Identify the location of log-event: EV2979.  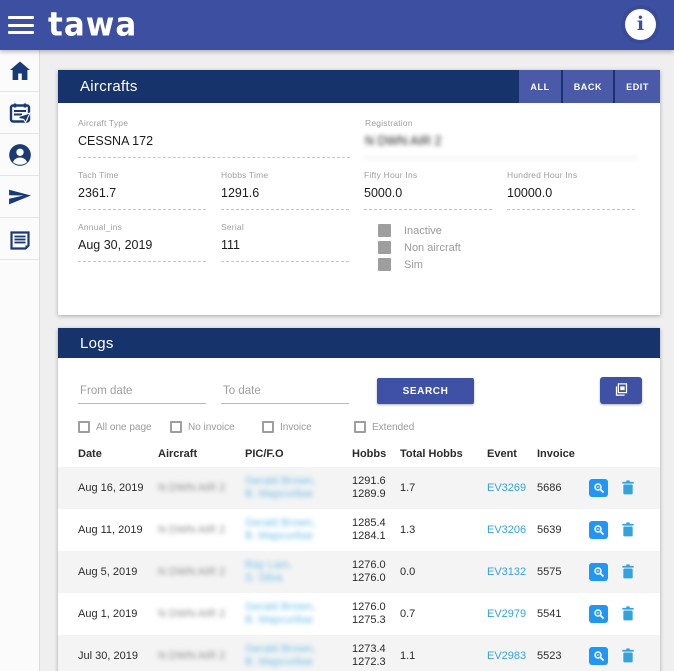
(512, 614).